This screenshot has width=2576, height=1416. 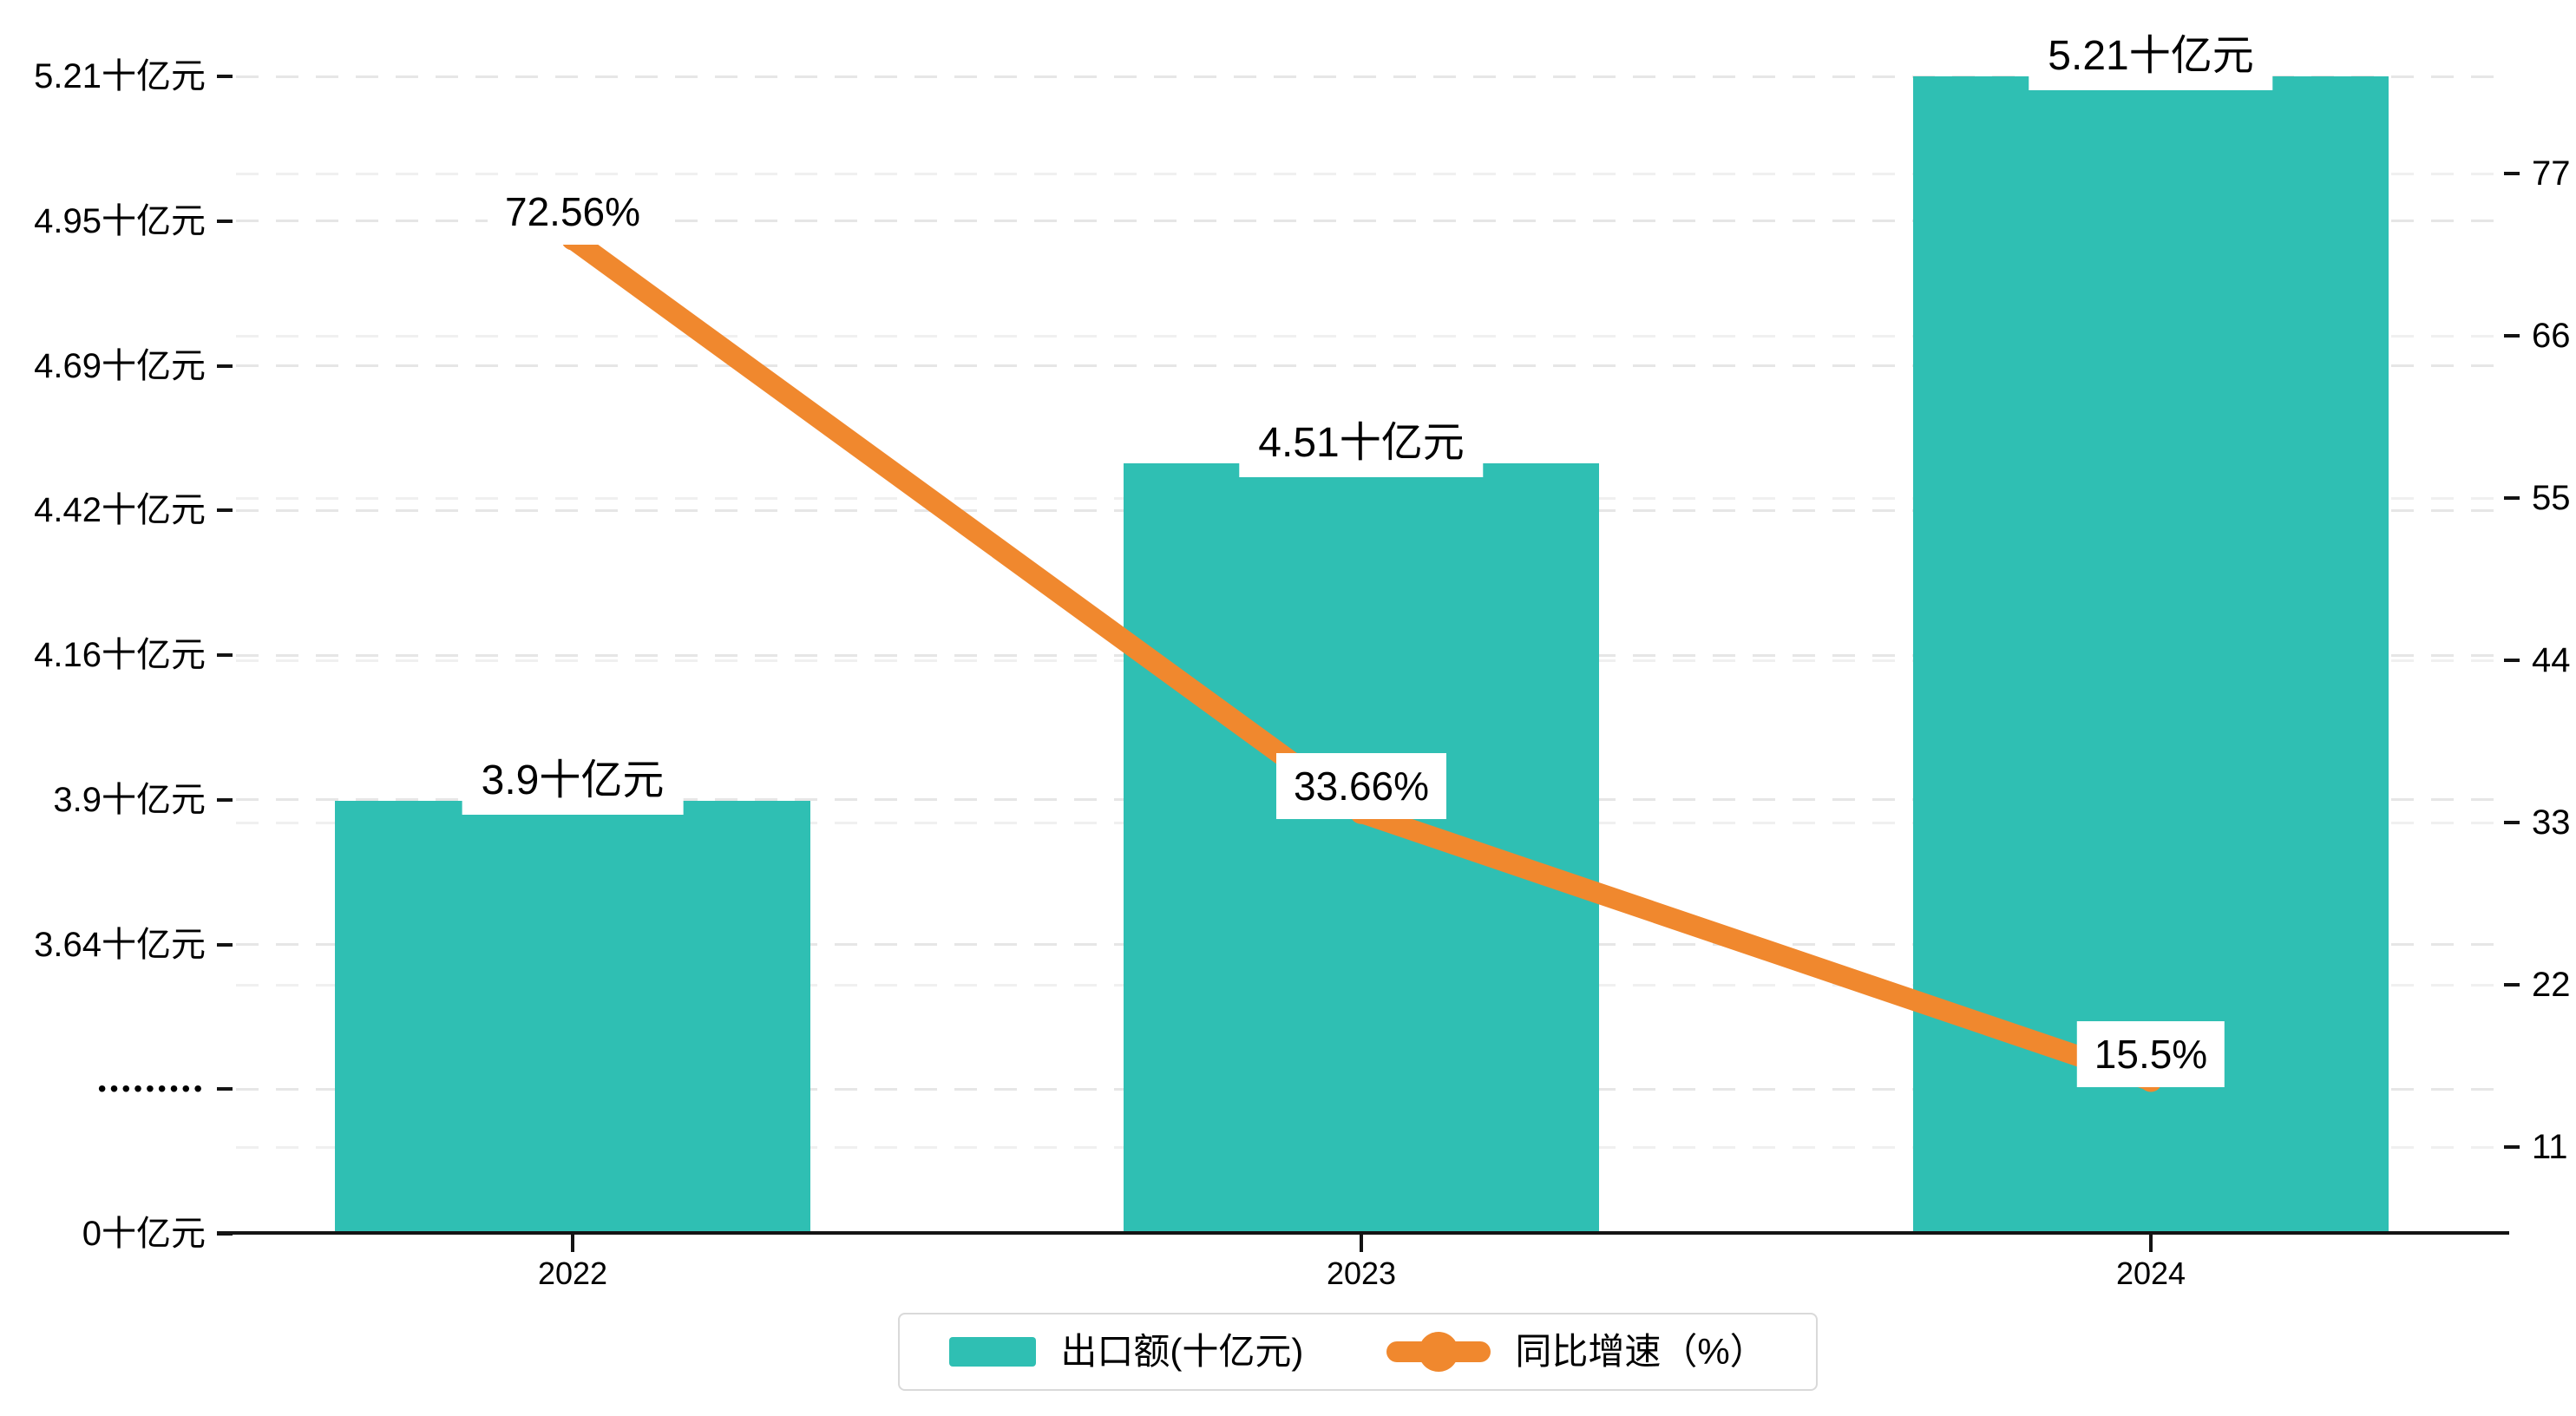 What do you see at coordinates (1438, 1352) in the screenshot?
I see `legend-line-dot-swatch-icon` at bounding box center [1438, 1352].